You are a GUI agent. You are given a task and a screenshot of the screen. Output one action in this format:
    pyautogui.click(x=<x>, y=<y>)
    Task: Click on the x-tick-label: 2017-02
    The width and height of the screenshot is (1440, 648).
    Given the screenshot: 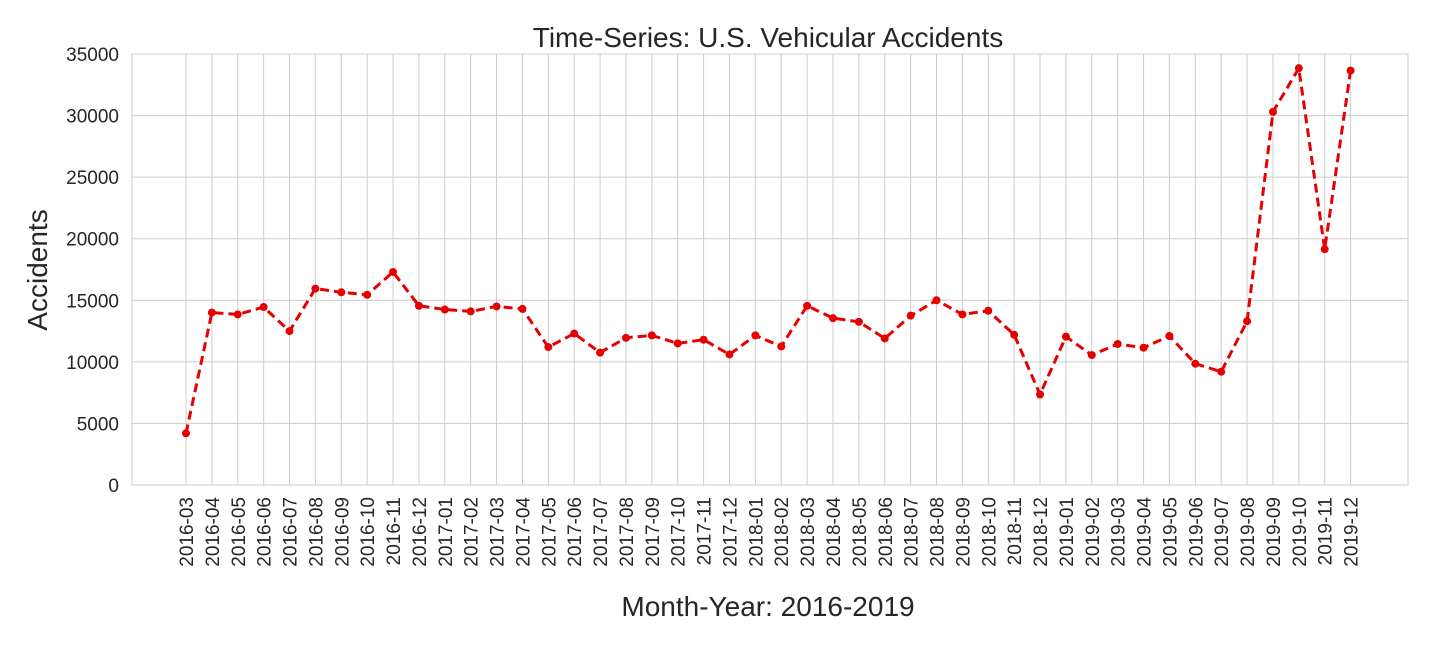 What is the action you would take?
    pyautogui.click(x=472, y=532)
    